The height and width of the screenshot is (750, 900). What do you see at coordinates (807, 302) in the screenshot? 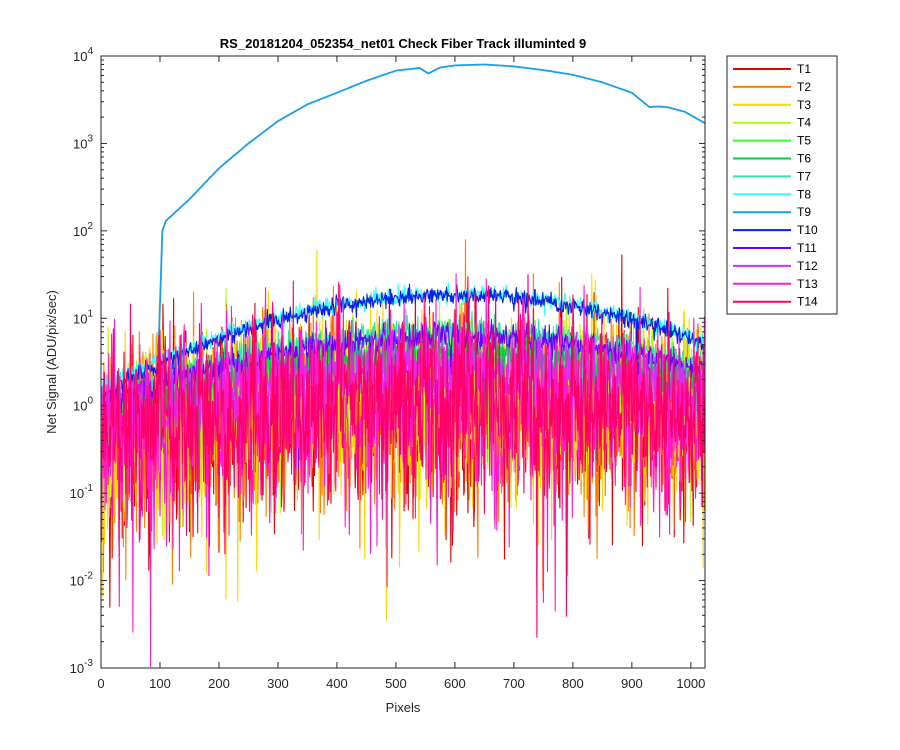
I see `legend-label-t14: T14` at bounding box center [807, 302].